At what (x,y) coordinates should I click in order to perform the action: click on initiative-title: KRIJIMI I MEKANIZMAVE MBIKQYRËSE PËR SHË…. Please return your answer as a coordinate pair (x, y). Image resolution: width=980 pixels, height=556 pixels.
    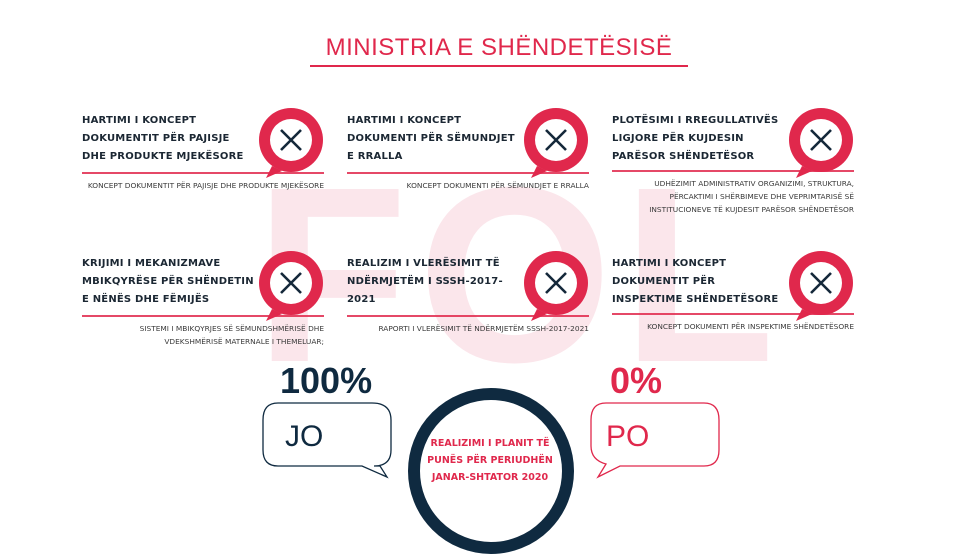
    Looking at the image, I should click on (168, 281).